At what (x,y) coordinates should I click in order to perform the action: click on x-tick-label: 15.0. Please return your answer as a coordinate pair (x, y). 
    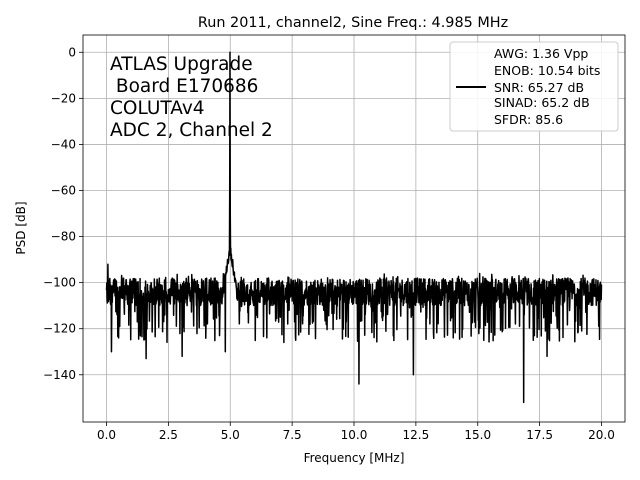
    Looking at the image, I should click on (477, 435).